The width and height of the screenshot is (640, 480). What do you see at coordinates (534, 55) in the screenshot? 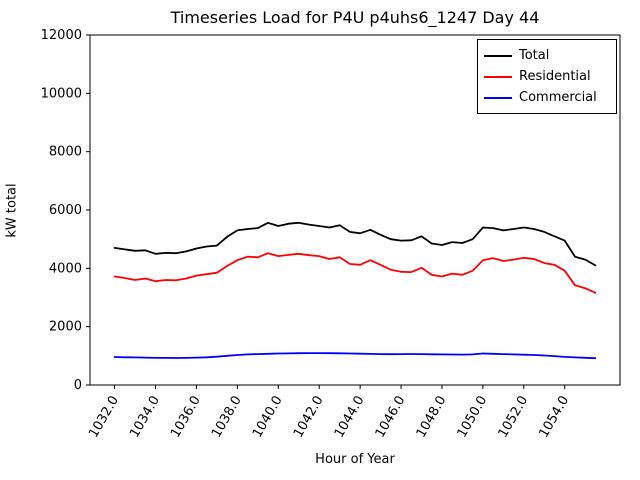
I see `legend-label-total: Total` at bounding box center [534, 55].